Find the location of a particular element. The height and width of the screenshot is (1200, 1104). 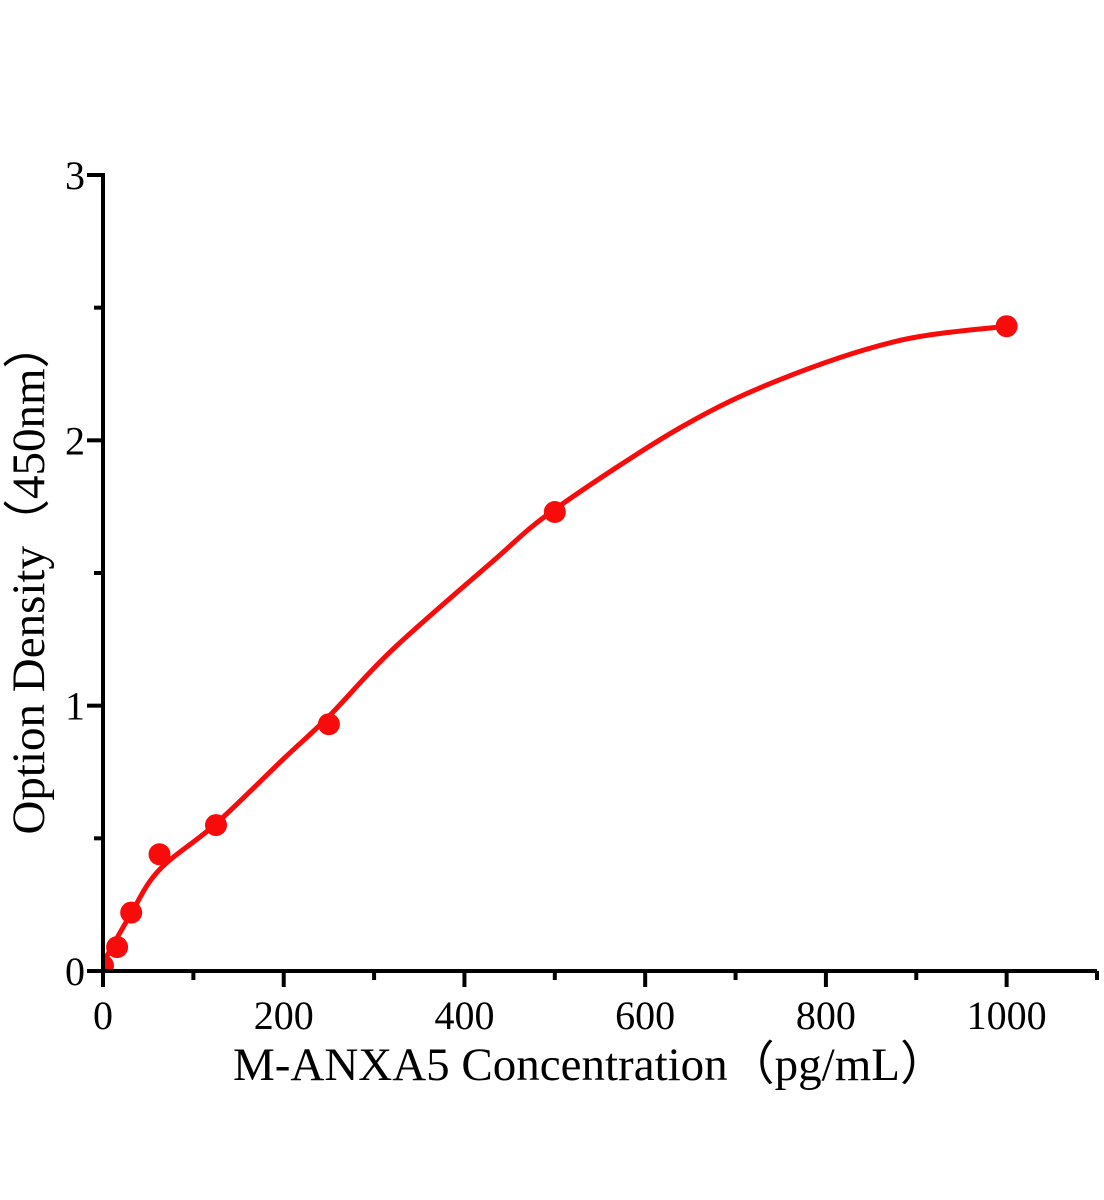

x-ticks is located at coordinates (600, 979).